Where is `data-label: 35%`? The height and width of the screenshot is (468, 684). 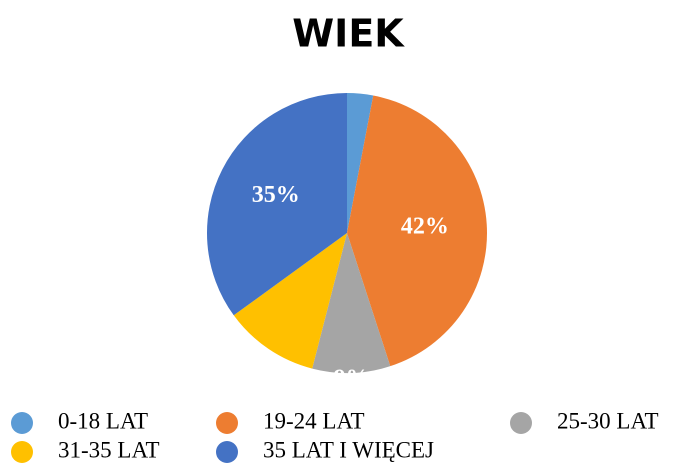 data-label: 35% is located at coordinates (276, 195).